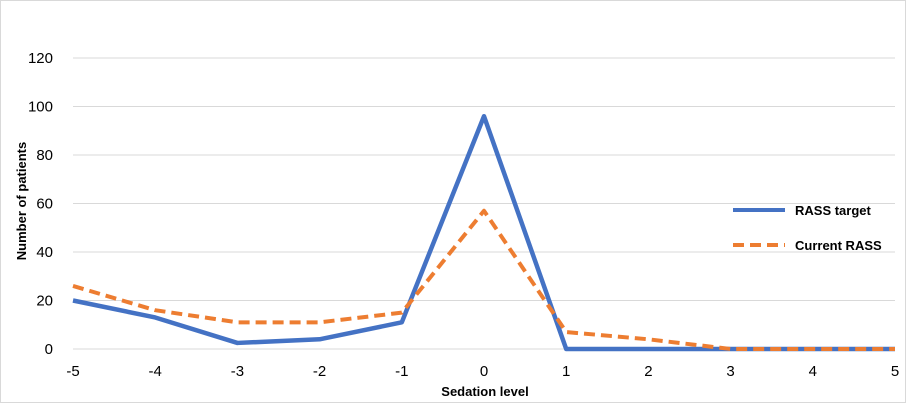 The width and height of the screenshot is (906, 404). Describe the element at coordinates (895, 371) in the screenshot. I see `x-tick-label: 5` at that location.